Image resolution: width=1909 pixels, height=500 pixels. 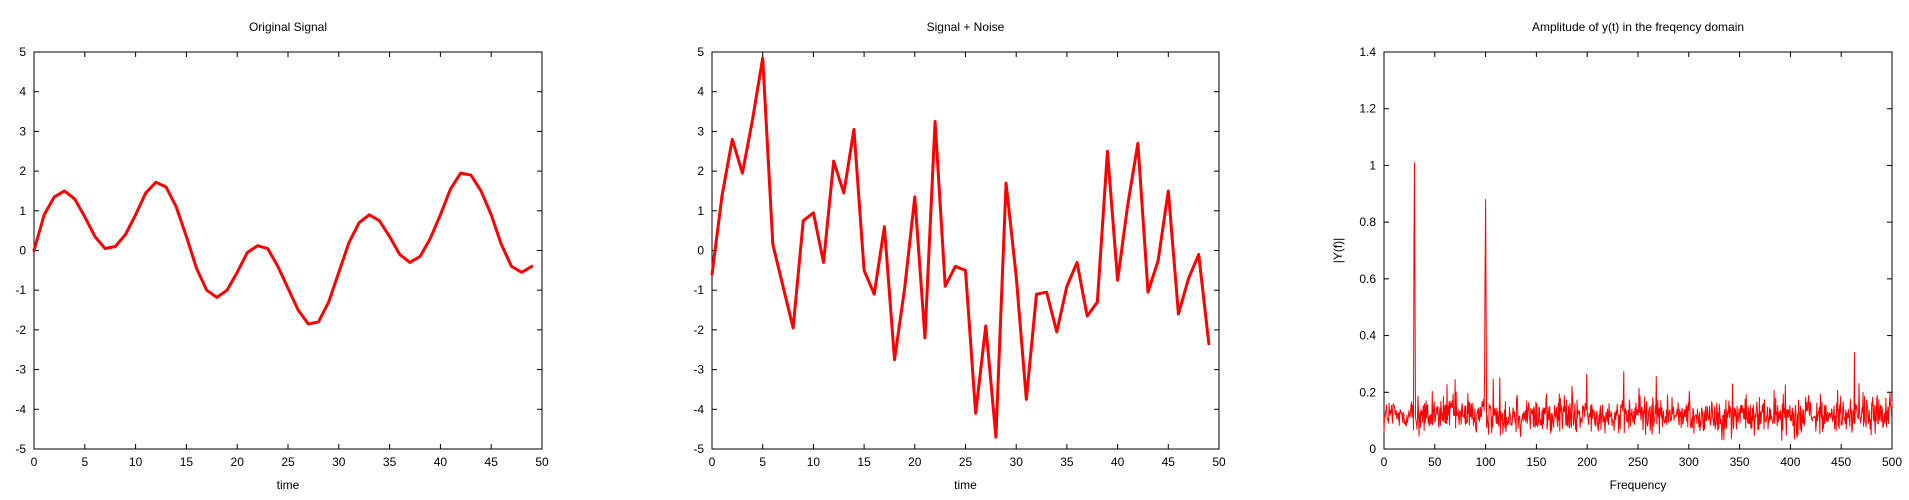 What do you see at coordinates (1367, 336) in the screenshot?
I see `y-tick-label: 0.4` at bounding box center [1367, 336].